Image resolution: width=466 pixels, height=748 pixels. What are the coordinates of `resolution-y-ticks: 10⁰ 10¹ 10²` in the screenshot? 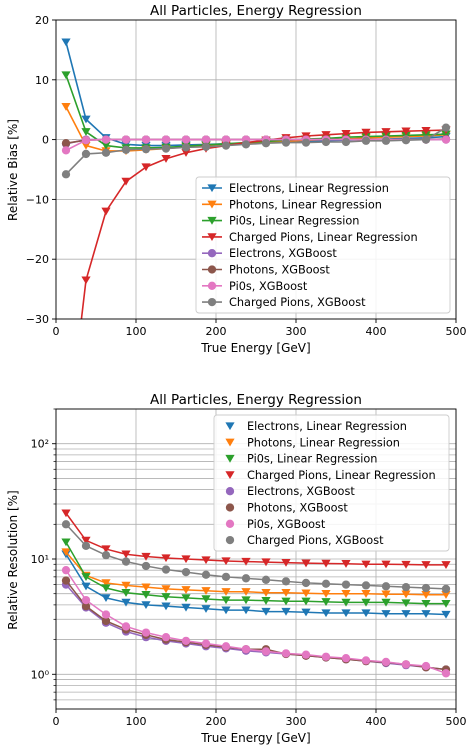 It's located at (43, 554).